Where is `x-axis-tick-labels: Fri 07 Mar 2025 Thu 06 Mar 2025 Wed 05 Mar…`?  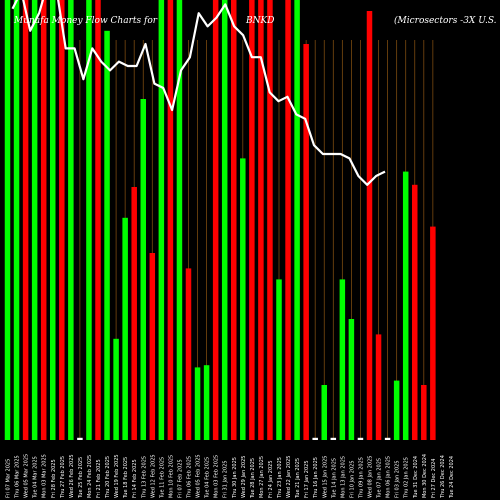
x-axis-tick-labels: Fri 07 Mar 2025 Thu 06 Mar 2025 Wed 05 Mar… is located at coordinates (230, 476).